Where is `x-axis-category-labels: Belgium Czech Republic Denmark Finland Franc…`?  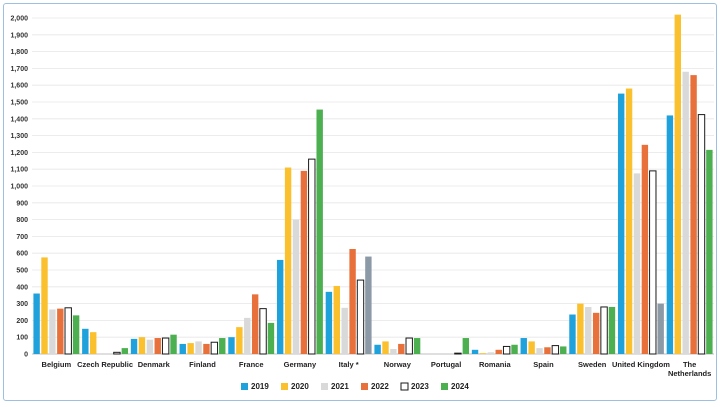
x-axis-category-labels: Belgium Czech Republic Denmark Finland Franc… is located at coordinates (377, 369).